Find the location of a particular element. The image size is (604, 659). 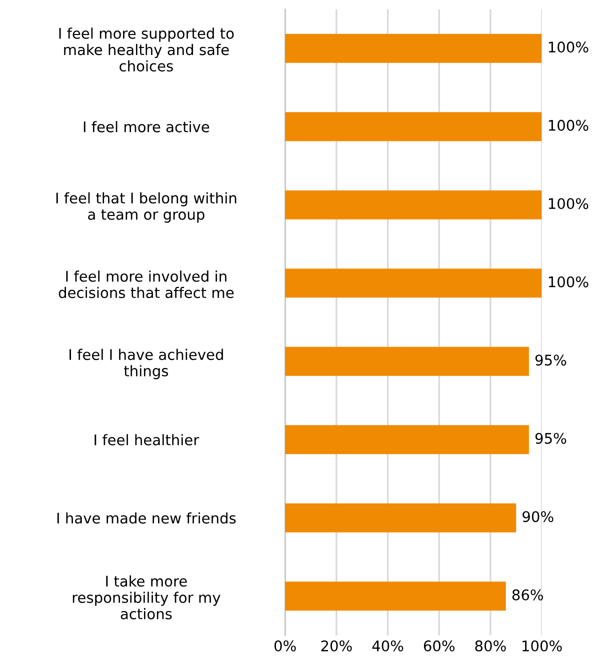

y-tick-label: I feel healthier is located at coordinates (147, 440).